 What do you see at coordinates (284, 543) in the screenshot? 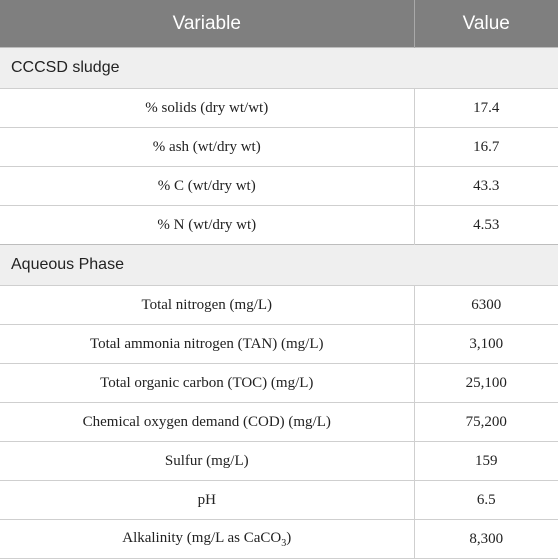
I see `subscript: 3` at bounding box center [284, 543].